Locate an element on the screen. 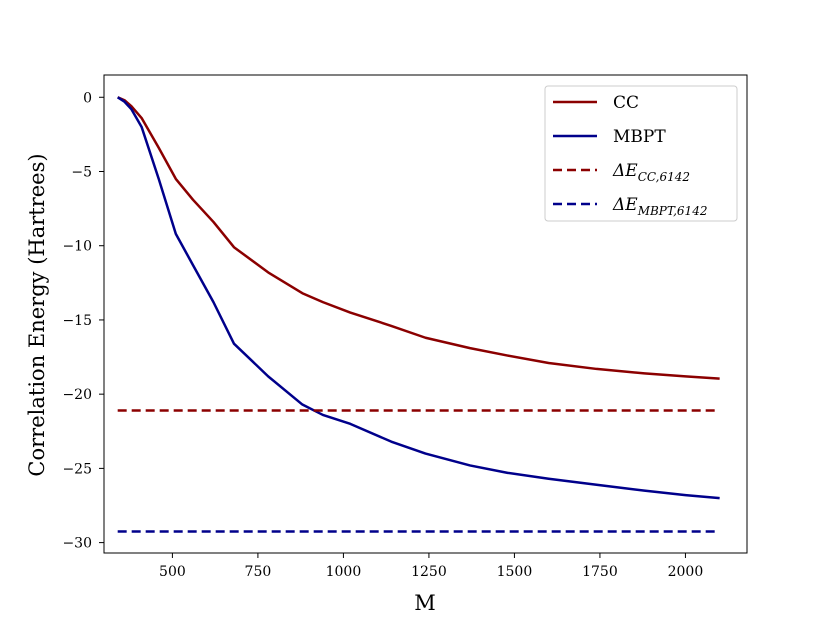 The height and width of the screenshot is (623, 830). x-tick-label: 750 is located at coordinates (258, 572).